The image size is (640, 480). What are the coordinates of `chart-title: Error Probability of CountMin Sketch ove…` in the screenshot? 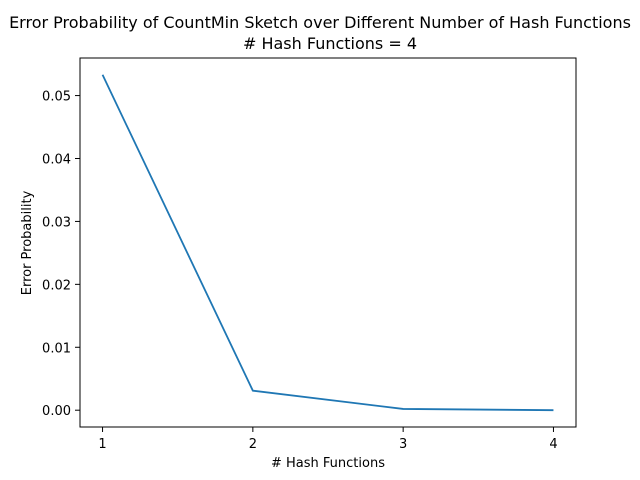 It's located at (320, 22).